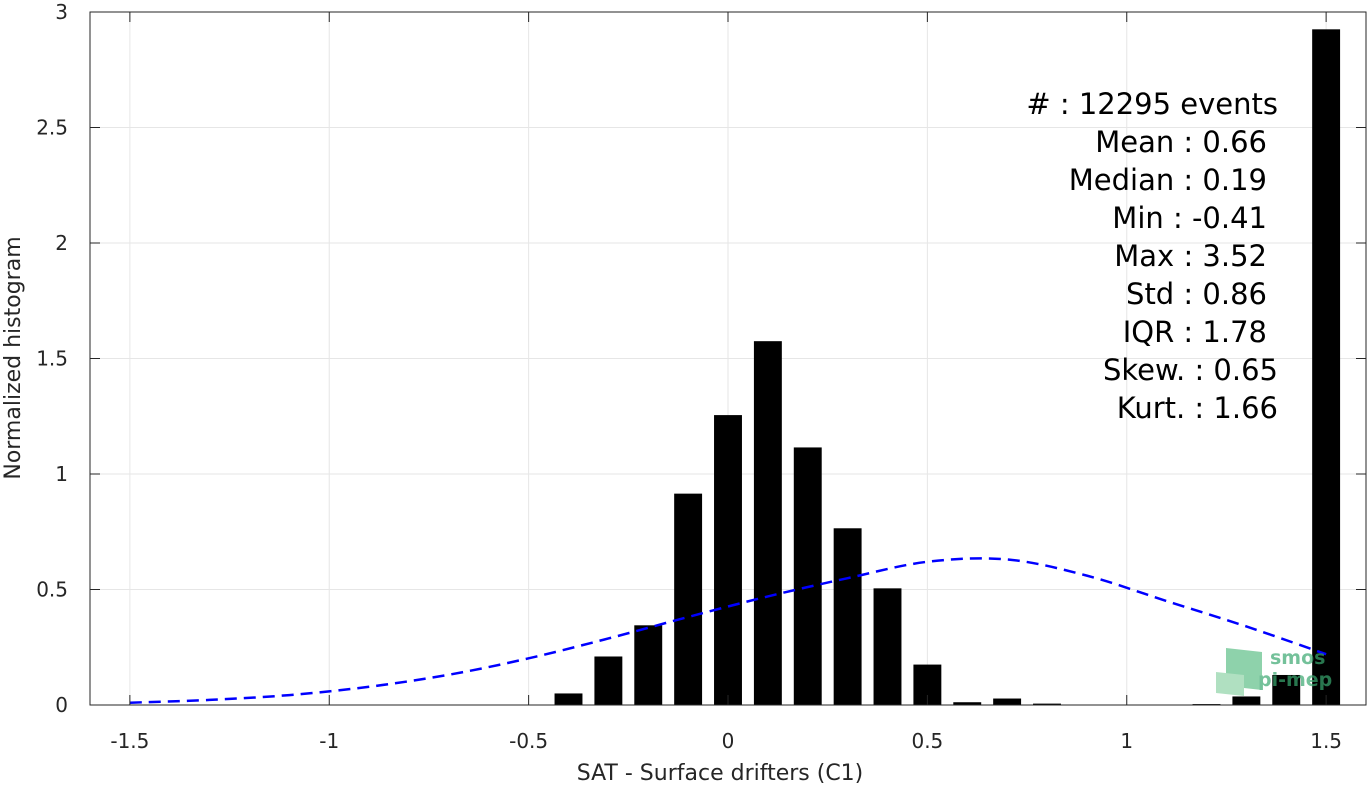  Describe the element at coordinates (1230, 684) in the screenshot. I see `logo-mark-shadow-icon` at that location.